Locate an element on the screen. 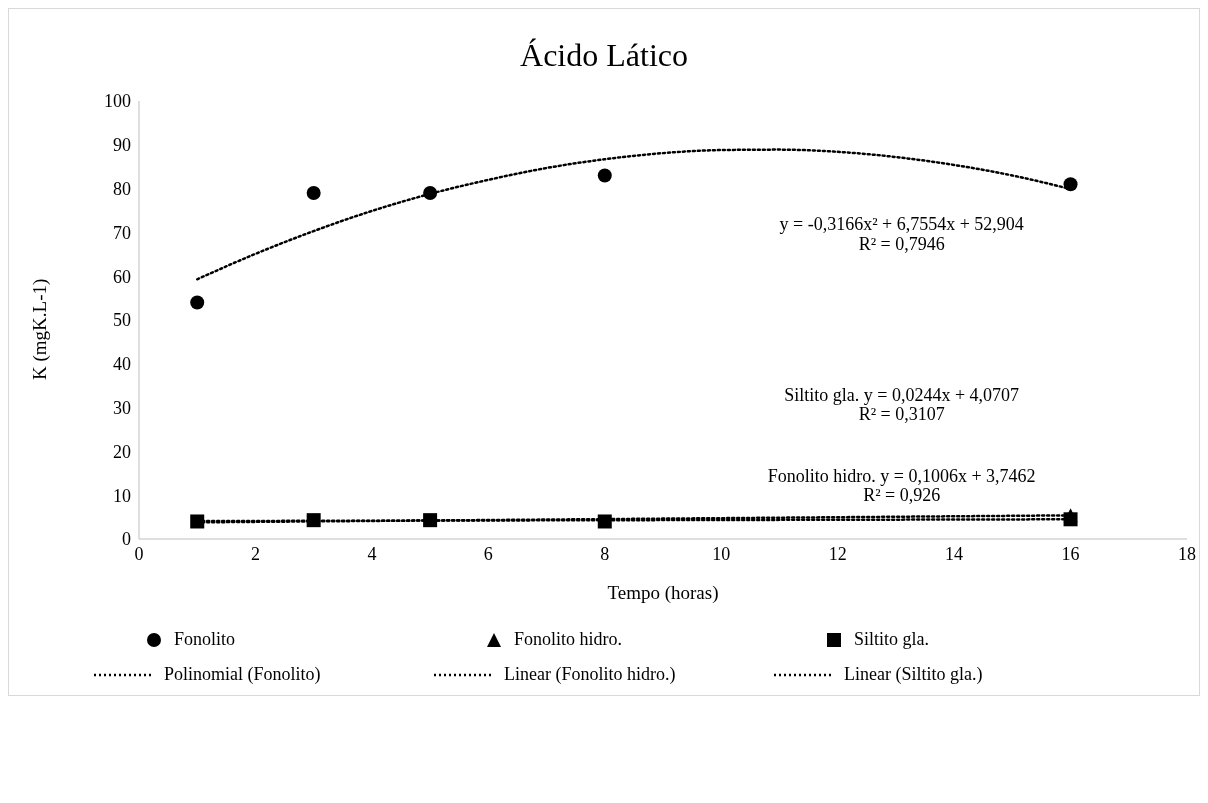 This screenshot has height=803, width=1208. x-tick-label: 16 is located at coordinates (1070, 553).